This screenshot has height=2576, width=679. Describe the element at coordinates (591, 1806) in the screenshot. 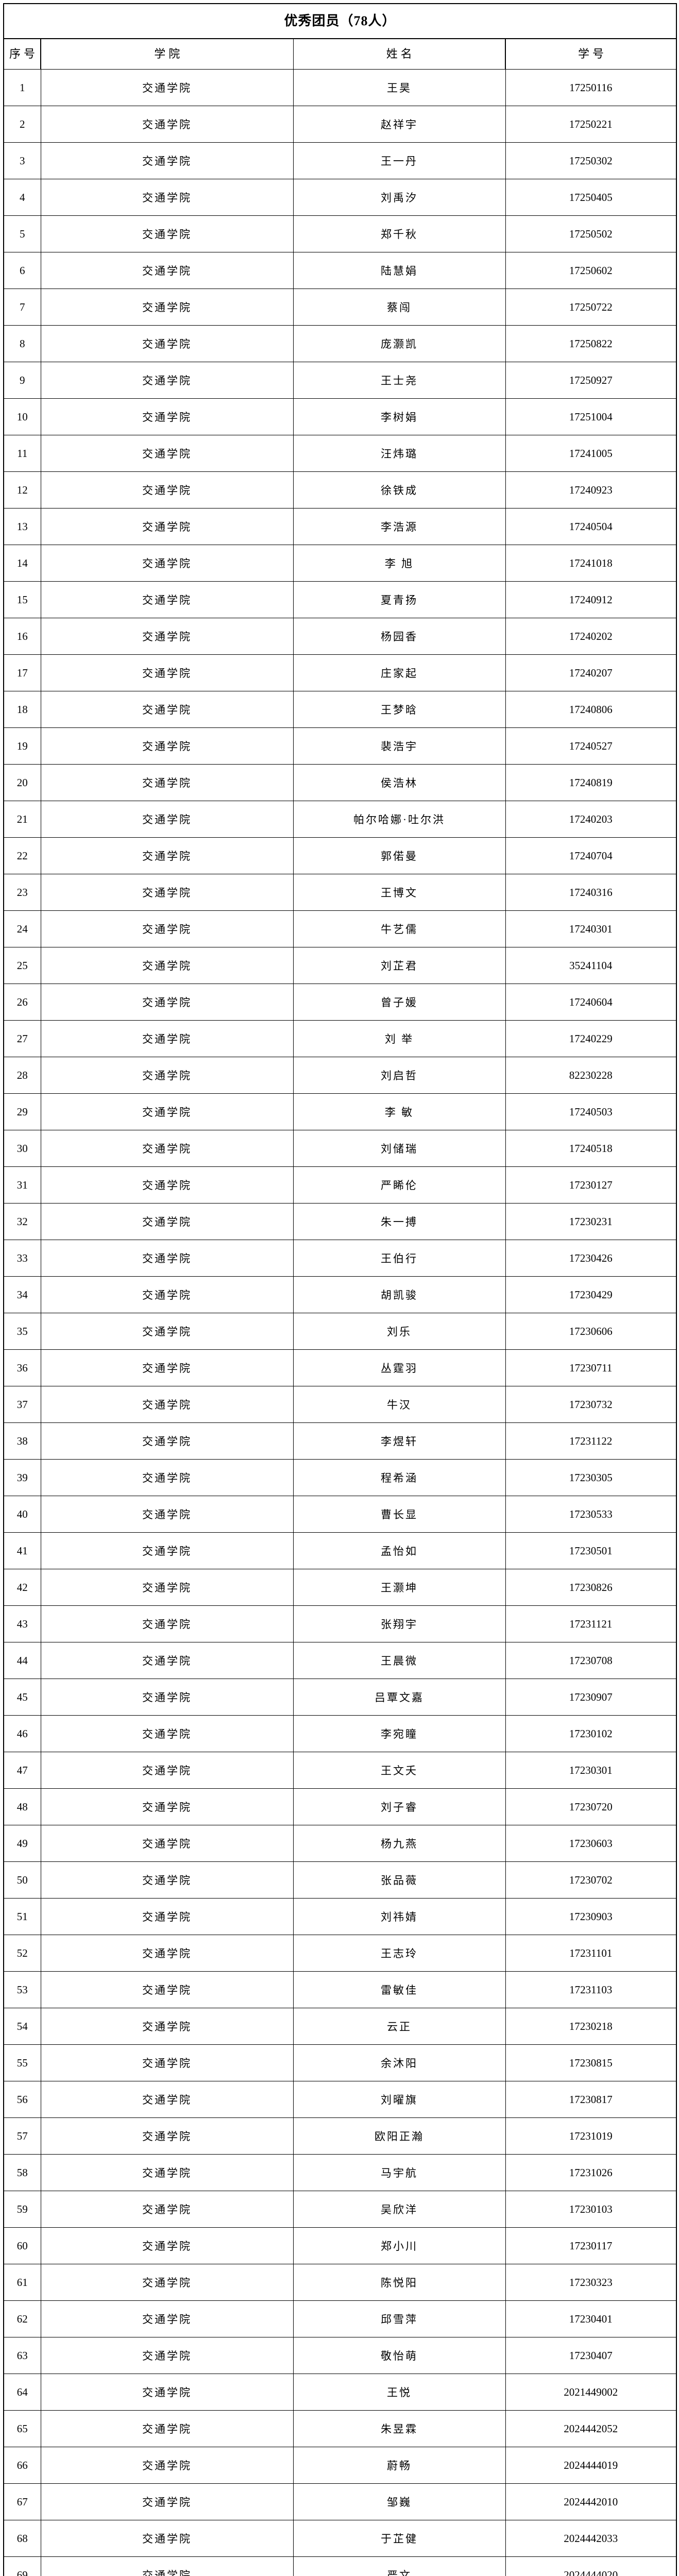

I see `row-student-id: 17230720` at that location.